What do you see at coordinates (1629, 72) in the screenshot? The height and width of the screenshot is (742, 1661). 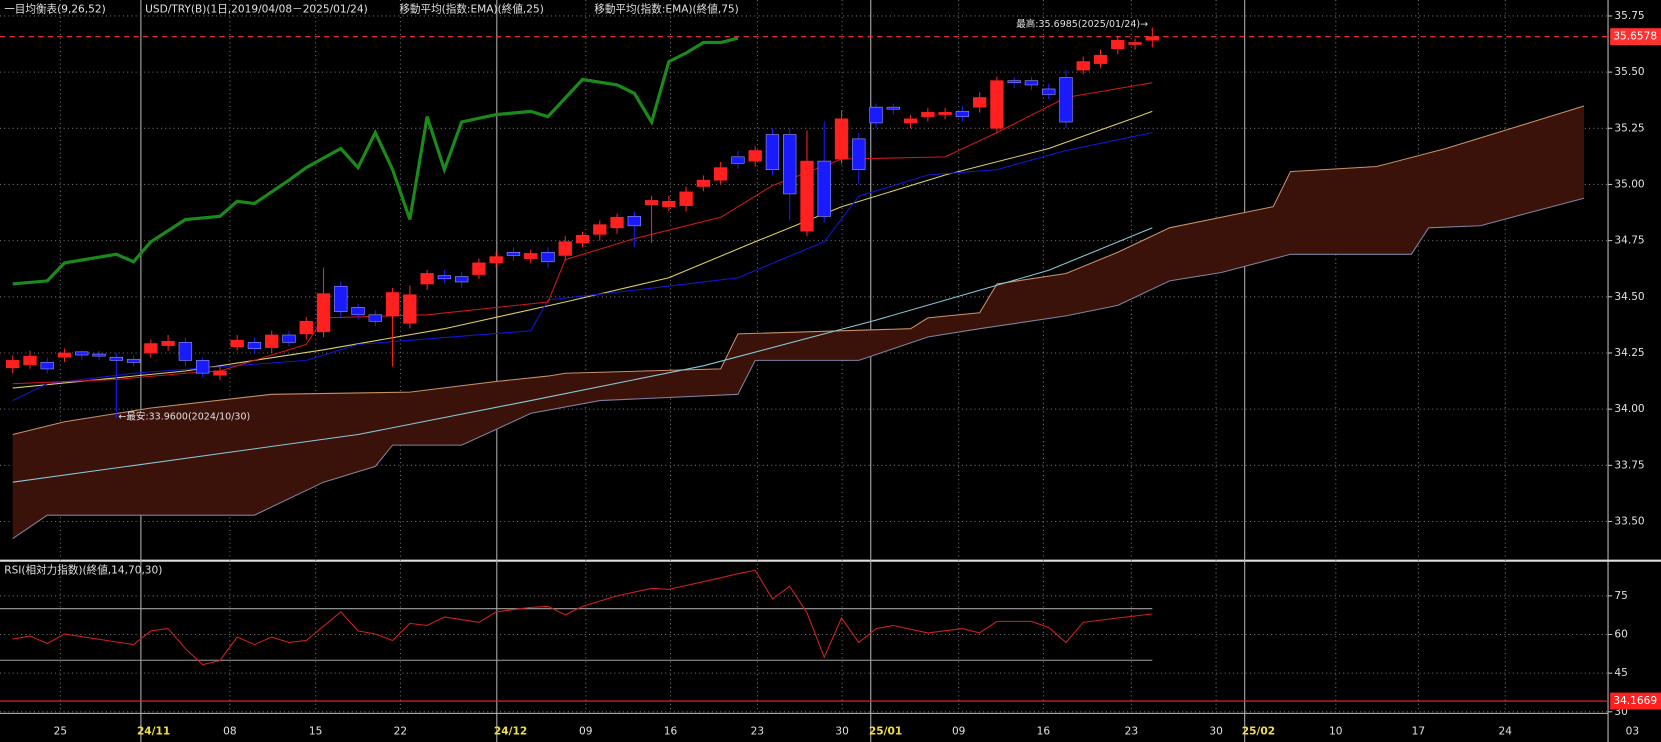 I see `y-tick-label: 35.50` at bounding box center [1629, 72].